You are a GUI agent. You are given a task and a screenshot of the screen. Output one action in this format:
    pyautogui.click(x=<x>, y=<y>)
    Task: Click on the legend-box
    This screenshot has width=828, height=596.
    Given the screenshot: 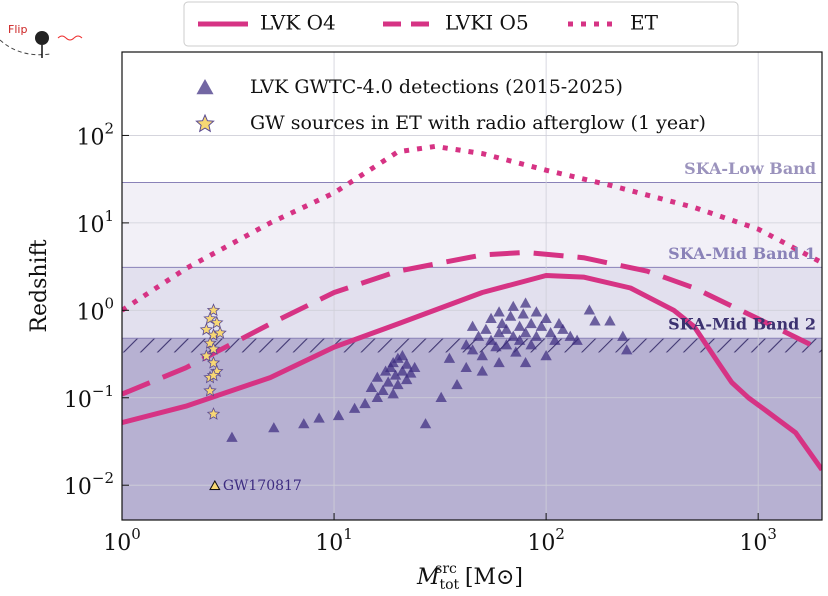 What is the action you would take?
    pyautogui.click(x=461, y=24)
    